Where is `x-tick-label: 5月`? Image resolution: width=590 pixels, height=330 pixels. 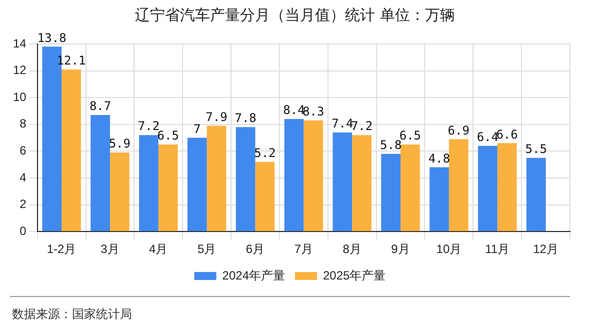 x-tick-label: 5月 is located at coordinates (206, 249).